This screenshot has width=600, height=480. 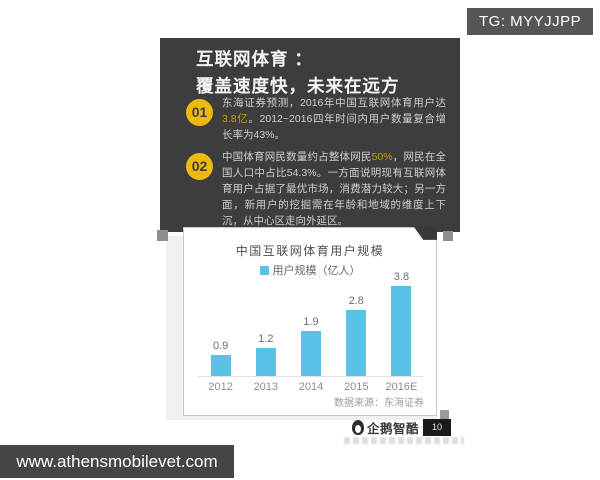 What do you see at coordinates (266, 338) in the screenshot?
I see `bar-value-label: 1.2` at bounding box center [266, 338].